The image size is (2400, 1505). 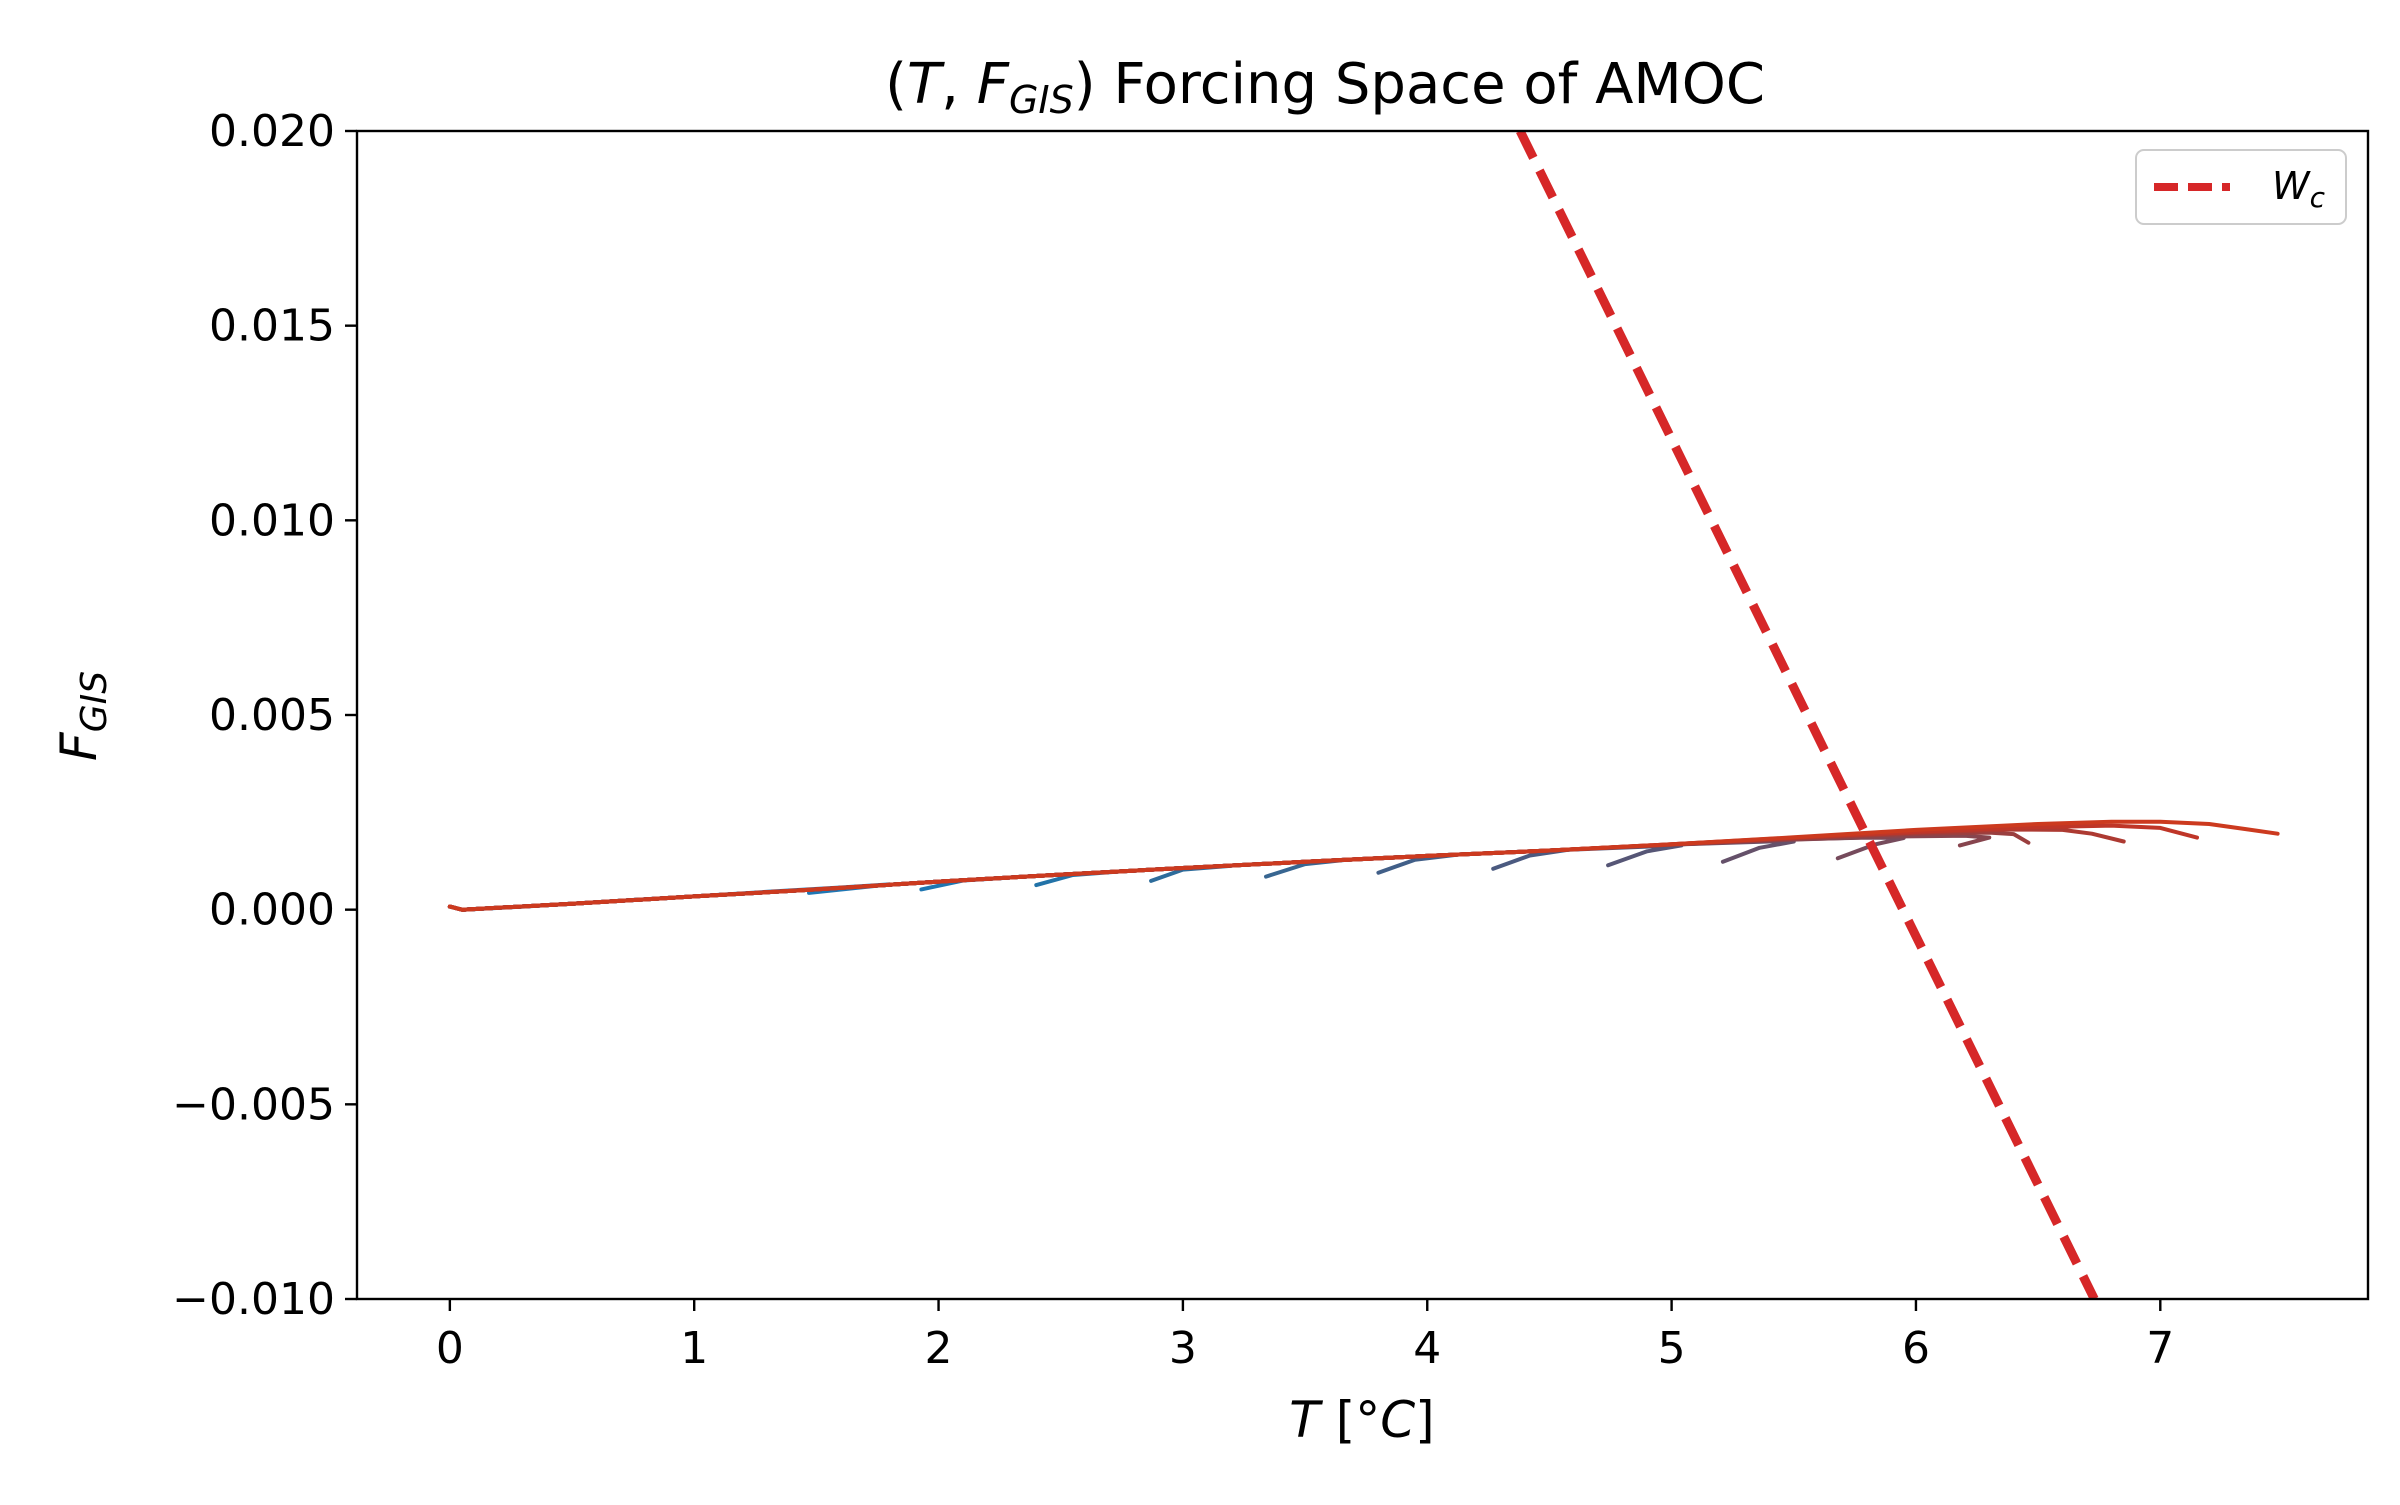 I want to click on y-tick-label: 0.000, so click(x=272, y=910).